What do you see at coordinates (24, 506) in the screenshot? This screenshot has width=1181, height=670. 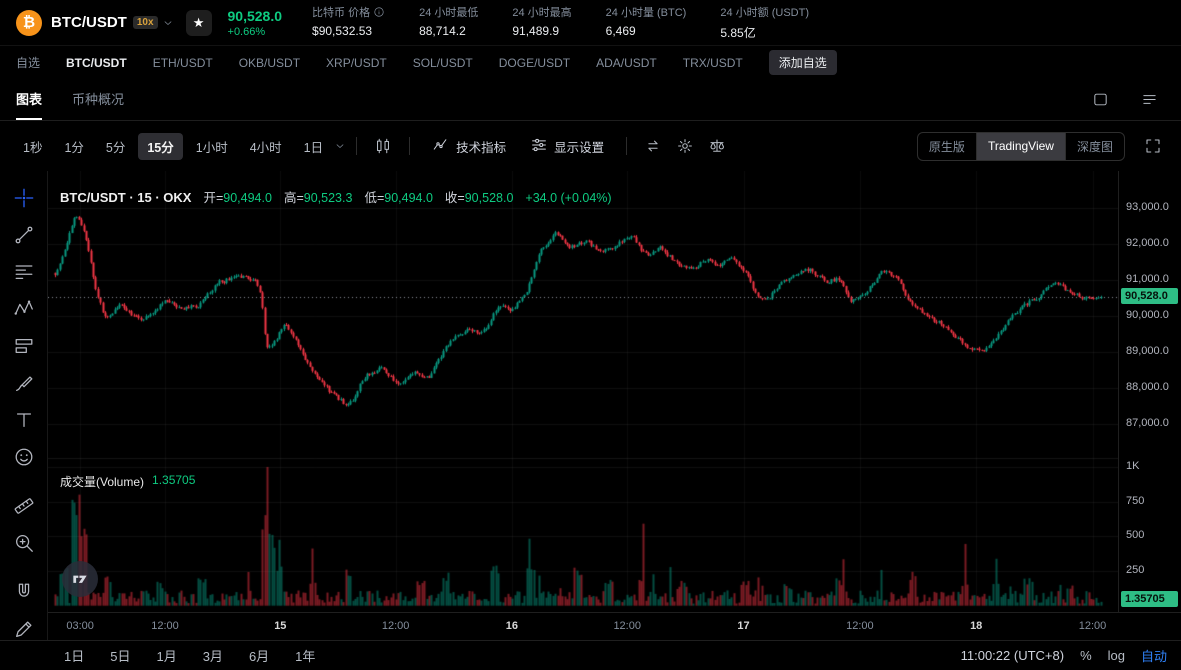 I see `tool-ruler-button` at bounding box center [24, 506].